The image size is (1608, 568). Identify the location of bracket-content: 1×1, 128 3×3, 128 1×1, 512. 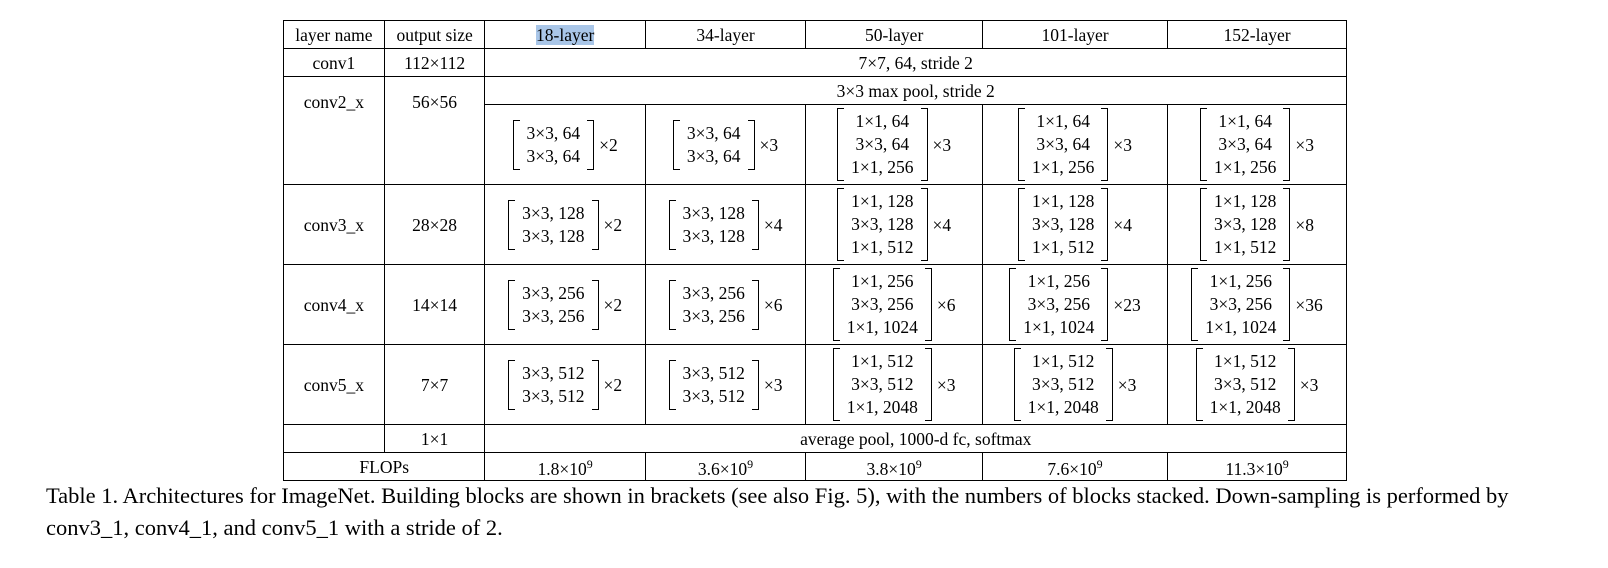
(1245, 224).